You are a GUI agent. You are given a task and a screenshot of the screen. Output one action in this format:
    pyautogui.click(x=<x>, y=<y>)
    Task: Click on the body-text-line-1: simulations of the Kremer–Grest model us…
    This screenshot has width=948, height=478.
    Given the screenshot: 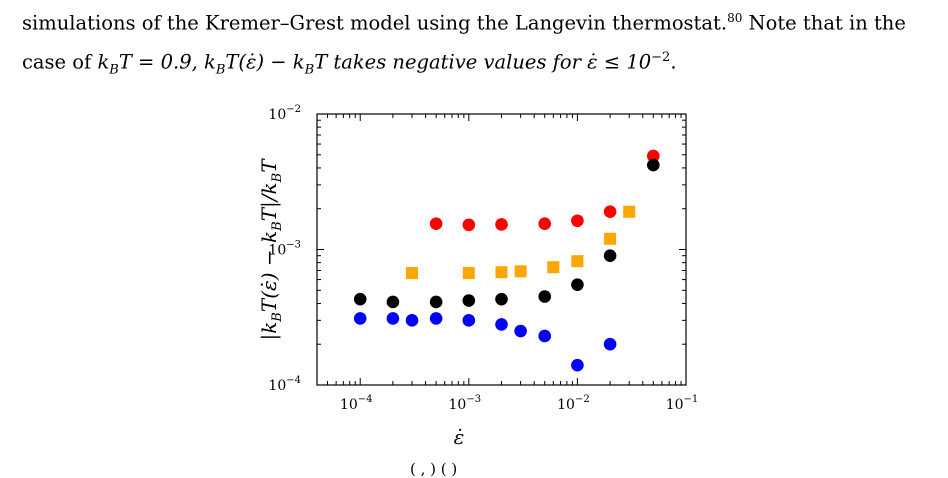 What is the action you would take?
    pyautogui.click(x=477, y=21)
    